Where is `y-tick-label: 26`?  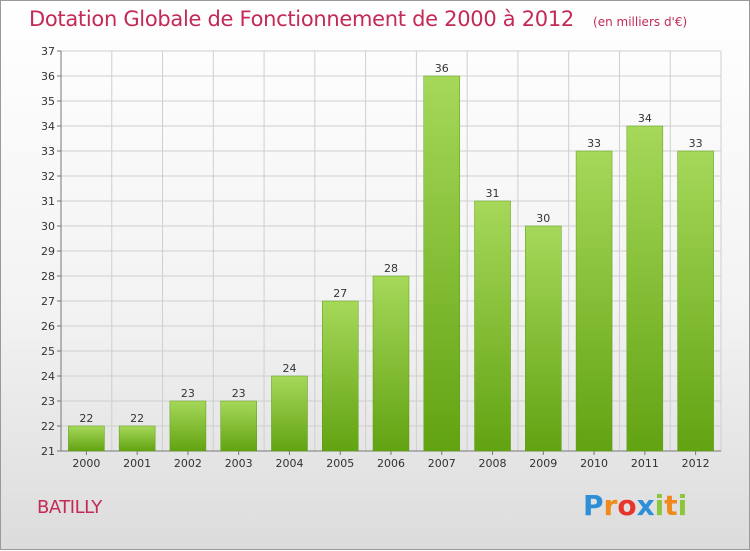
y-tick-label: 26 is located at coordinates (48, 326).